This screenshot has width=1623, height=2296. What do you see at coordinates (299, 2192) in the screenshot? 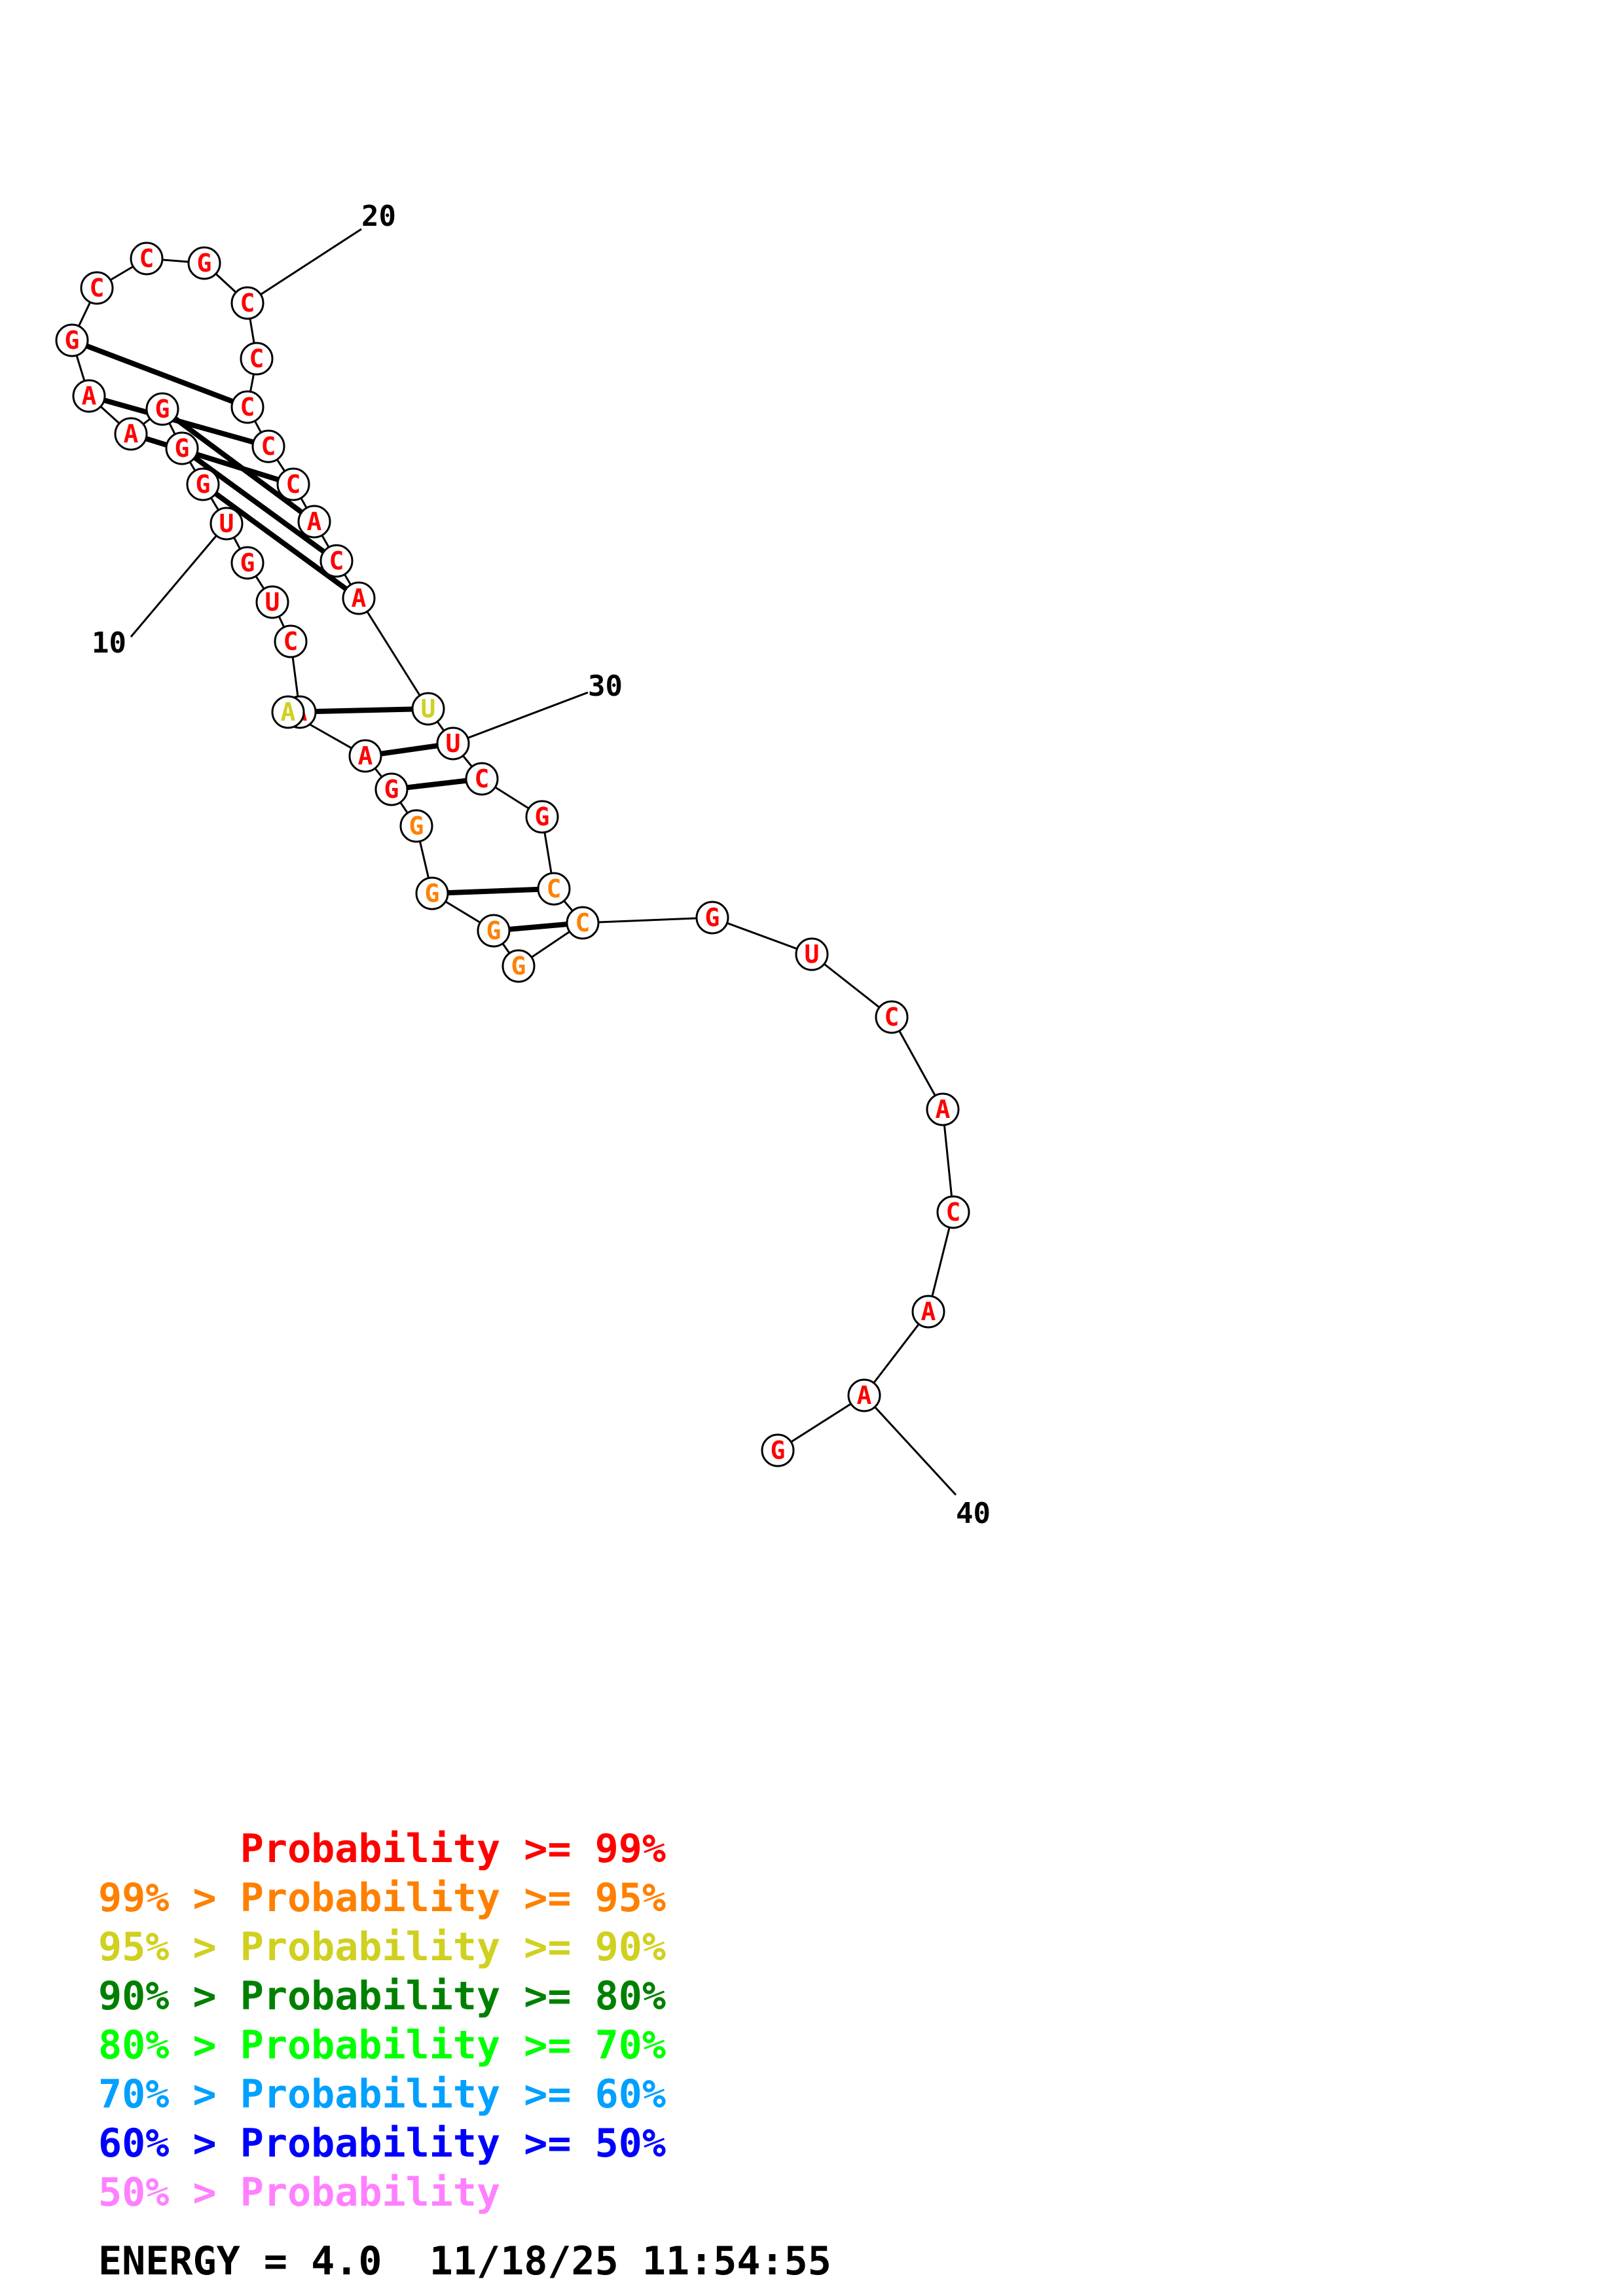
I see `legend-item: 50% > Probability` at bounding box center [299, 2192].